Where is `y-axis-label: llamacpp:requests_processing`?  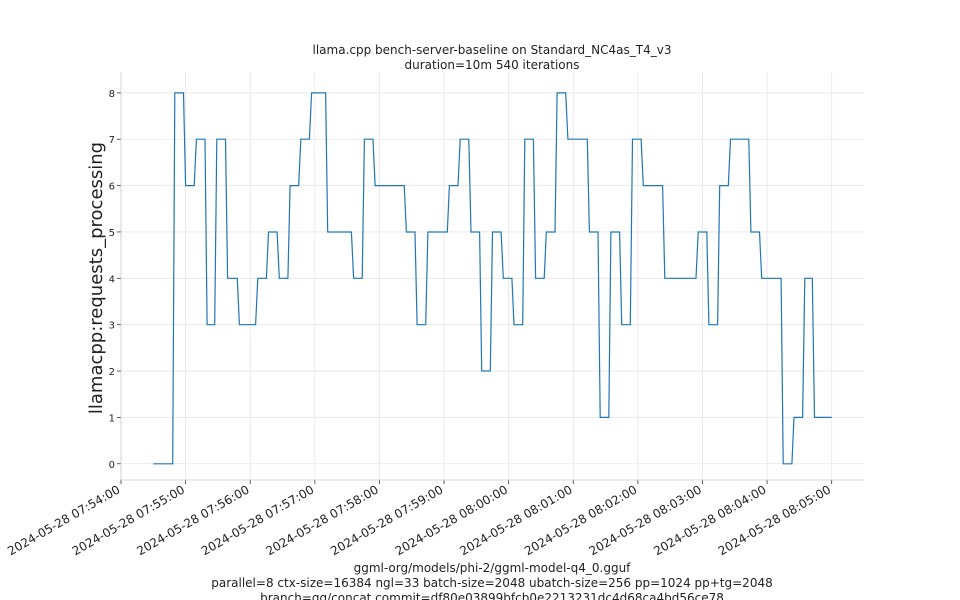 y-axis-label: llamacpp:requests_processing is located at coordinates (96, 278).